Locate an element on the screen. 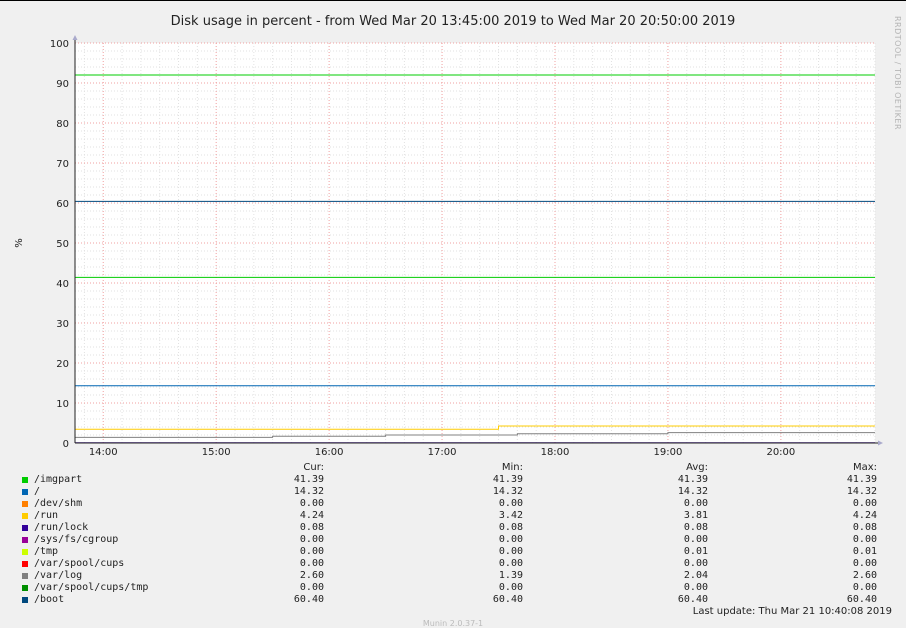 This screenshot has width=906, height=628. legend-row: / 14.32 14.32 14.32 14.32 is located at coordinates (453, 492).